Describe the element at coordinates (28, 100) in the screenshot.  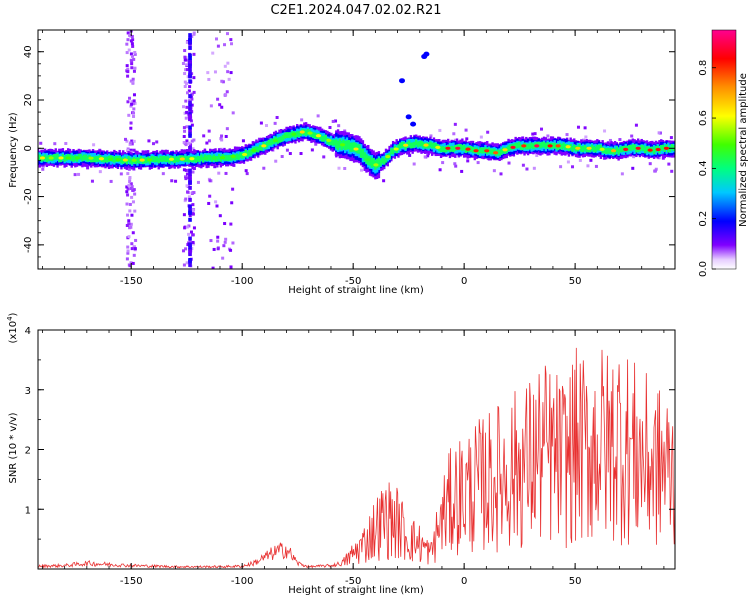
I see `y-tick-label: 20` at that location.